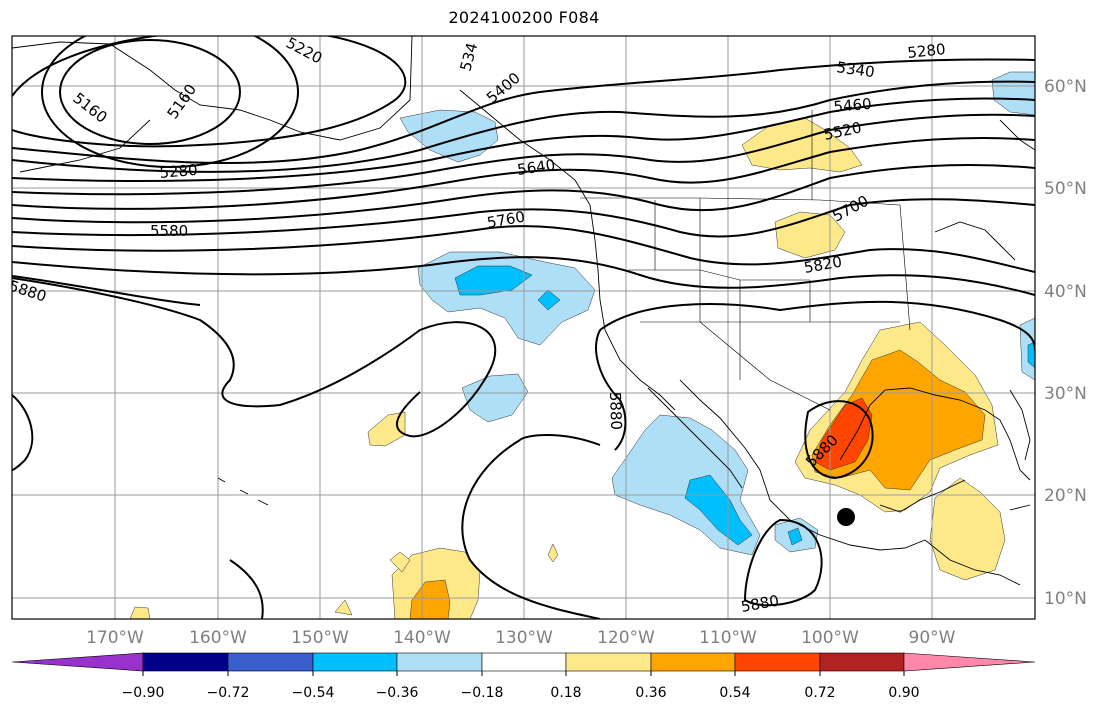 This screenshot has height=712, width=1105. Describe the element at coordinates (482, 693) in the screenshot. I see `colorbar-tick-label: −0.18` at that location.